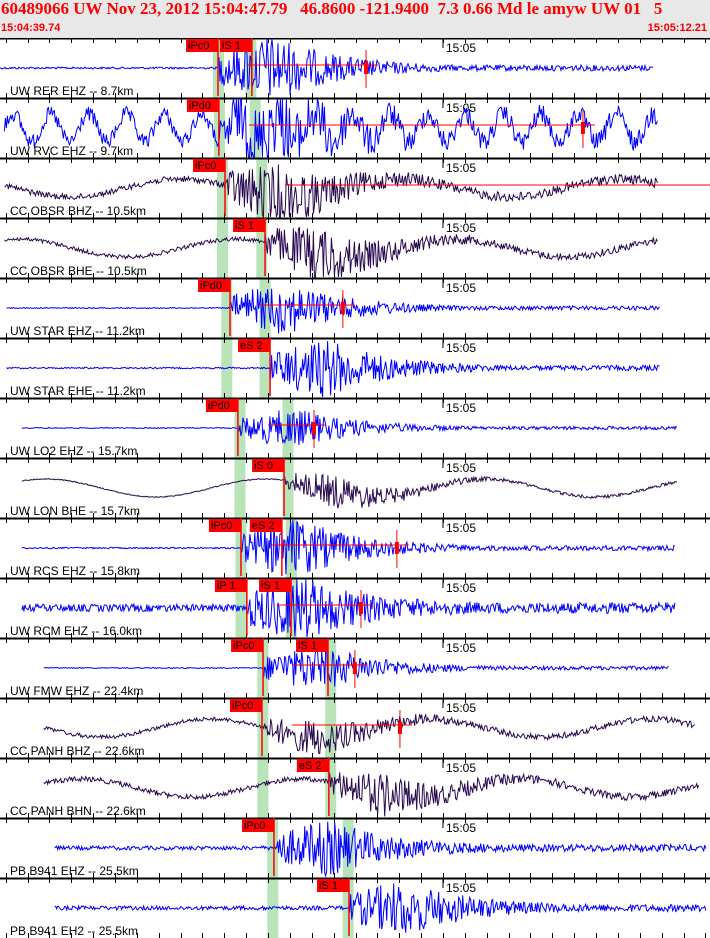 The height and width of the screenshot is (938, 710). I want to click on trace-panel: 15:05 iS 1 CC OBSR BHE -- 10.5km, so click(355, 247).